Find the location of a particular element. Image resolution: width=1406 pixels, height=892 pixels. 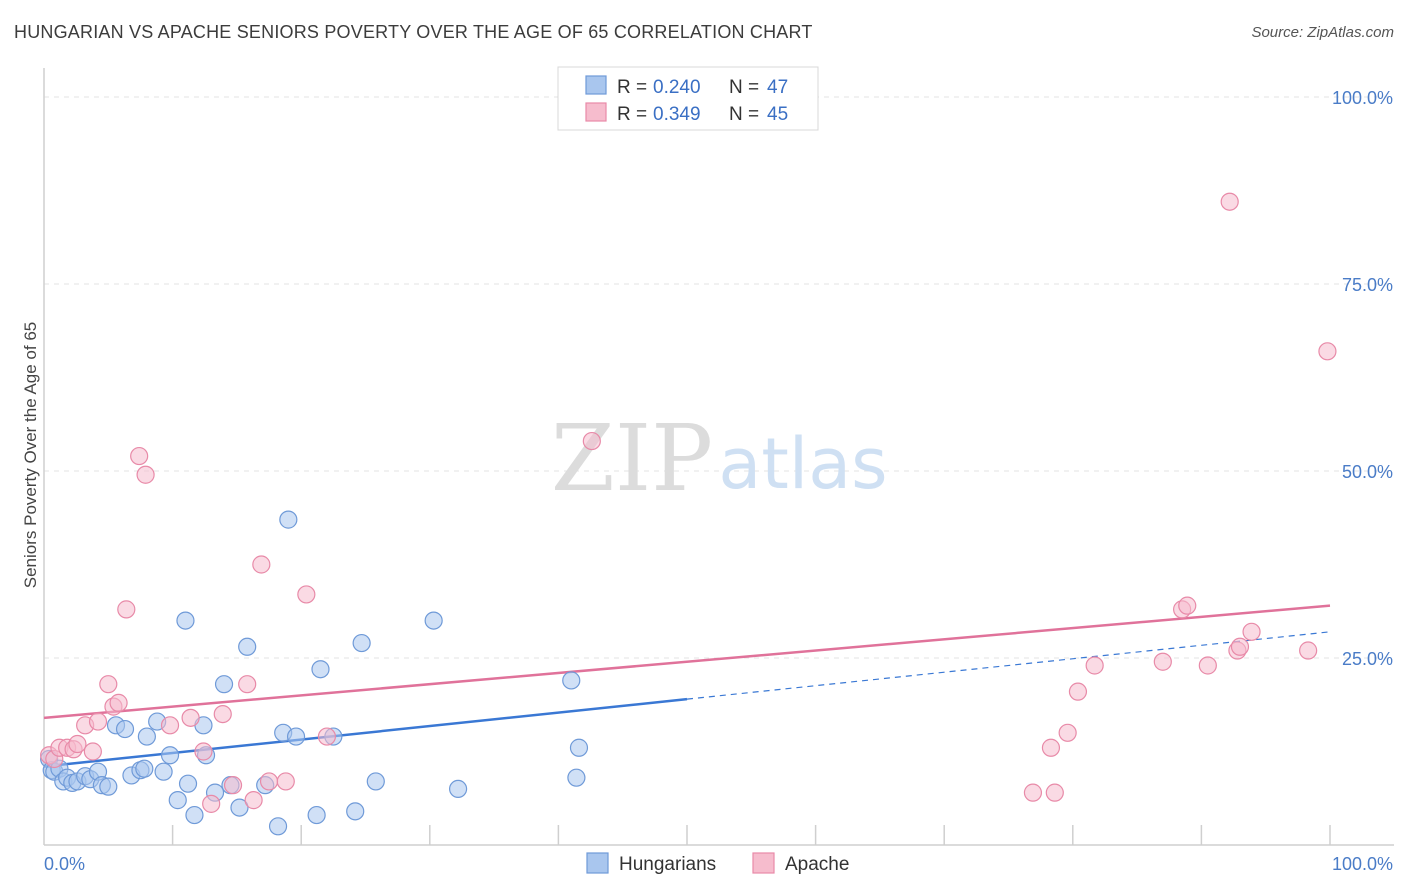

y-tick-label: 25.0% is located at coordinates (1367, 659).